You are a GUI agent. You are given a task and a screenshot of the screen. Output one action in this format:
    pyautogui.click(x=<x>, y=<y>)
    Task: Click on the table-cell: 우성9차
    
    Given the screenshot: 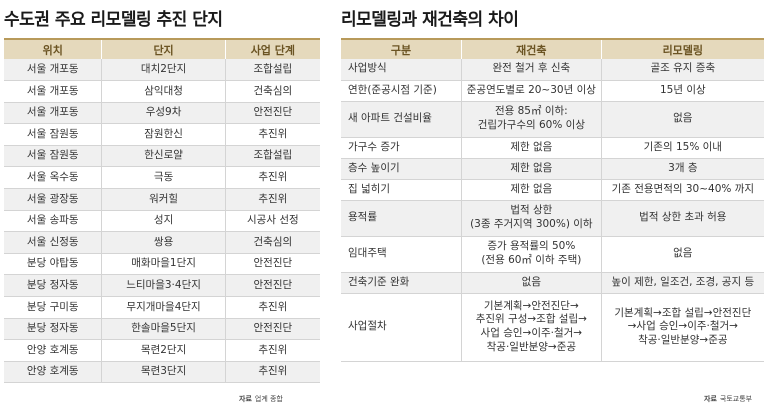 What is the action you would take?
    pyautogui.click(x=163, y=113)
    